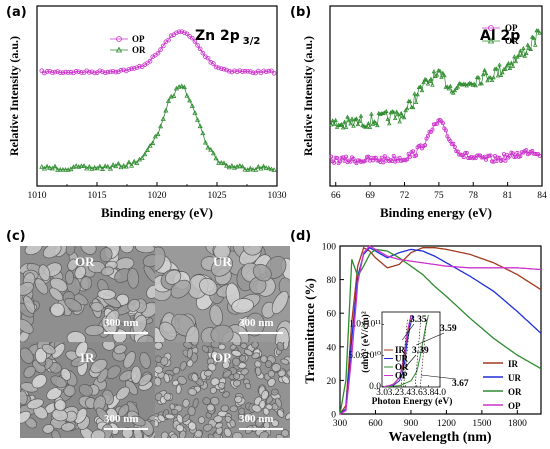 The width and height of the screenshot is (550, 449). I want to click on x-tick-label: 84, so click(542, 196).